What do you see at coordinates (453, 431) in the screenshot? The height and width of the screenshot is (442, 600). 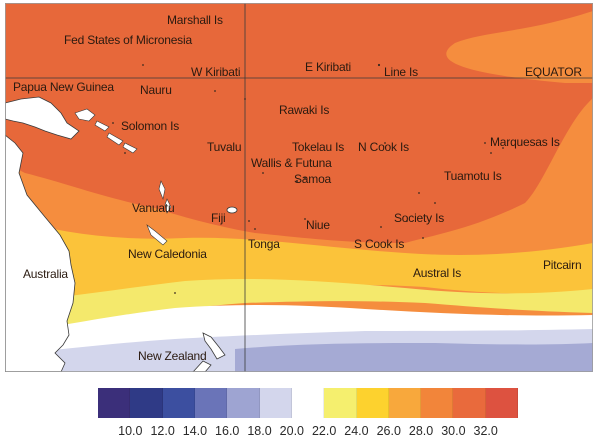 I see `legend-tick: 30.0` at bounding box center [453, 431].